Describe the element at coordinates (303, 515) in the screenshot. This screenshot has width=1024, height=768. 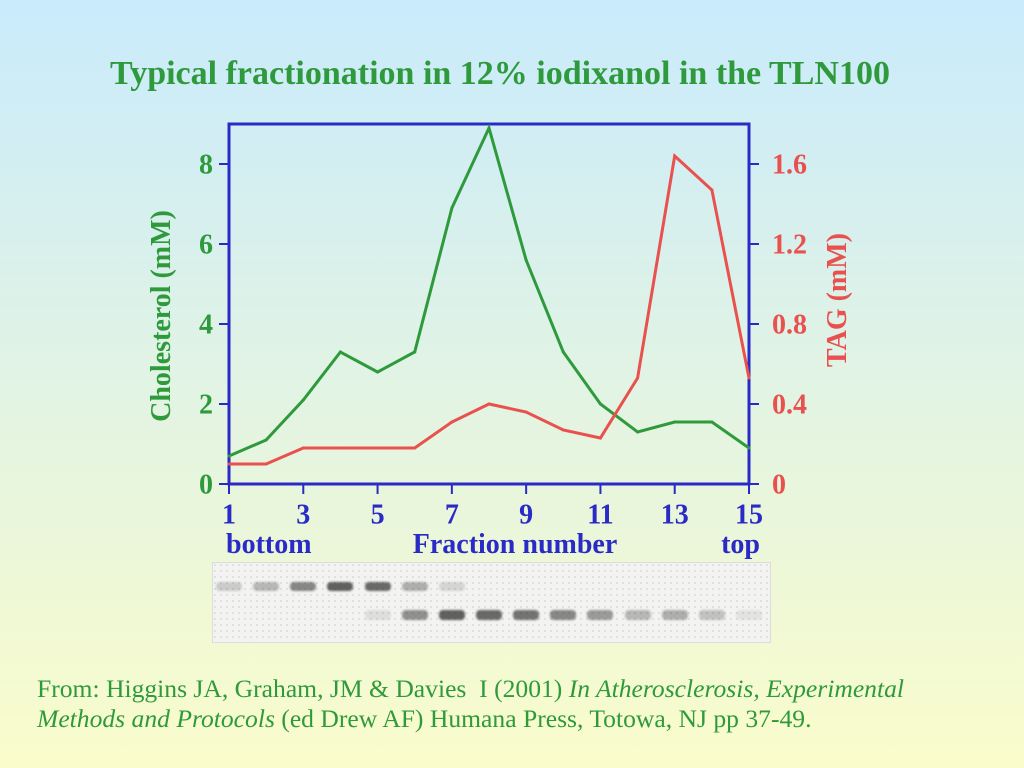
I see `x-tick-label: 3` at that location.